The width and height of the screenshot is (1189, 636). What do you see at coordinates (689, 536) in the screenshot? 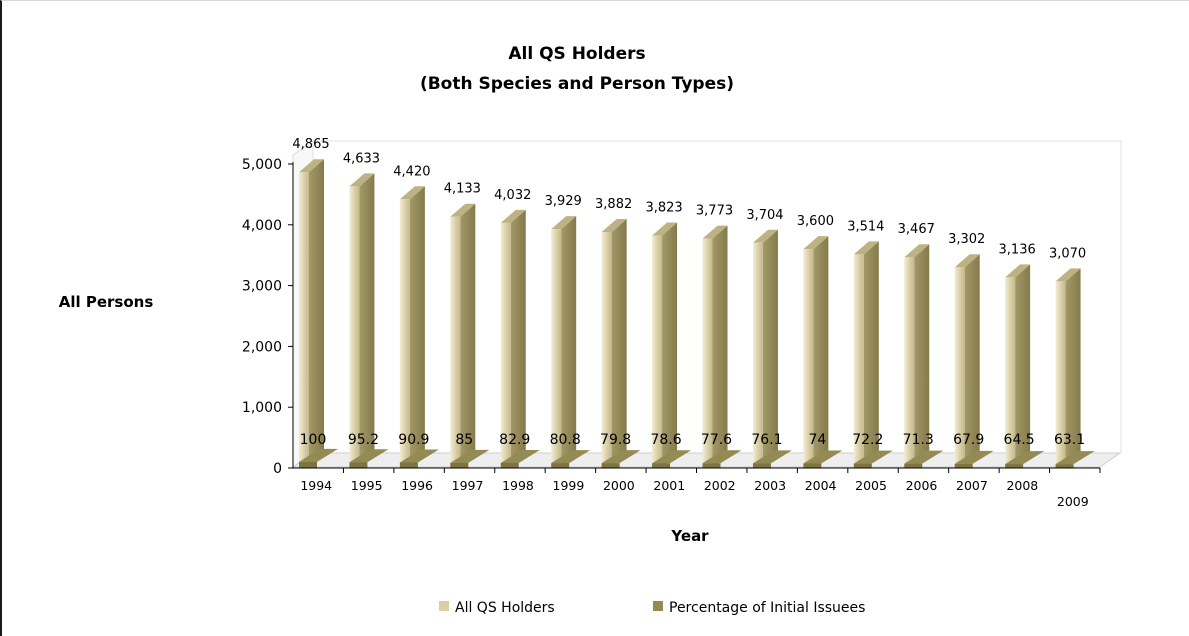
I see `x-axis-label: Year` at bounding box center [689, 536].